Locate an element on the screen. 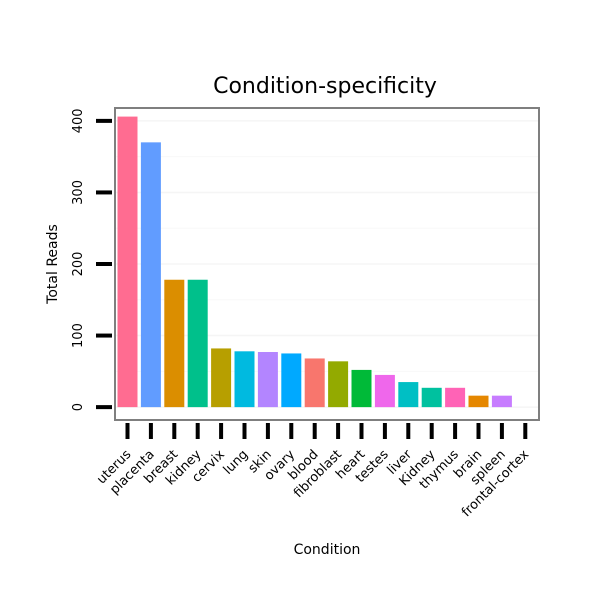 This screenshot has width=600, height=600. bar-fibroblast is located at coordinates (338, 384).